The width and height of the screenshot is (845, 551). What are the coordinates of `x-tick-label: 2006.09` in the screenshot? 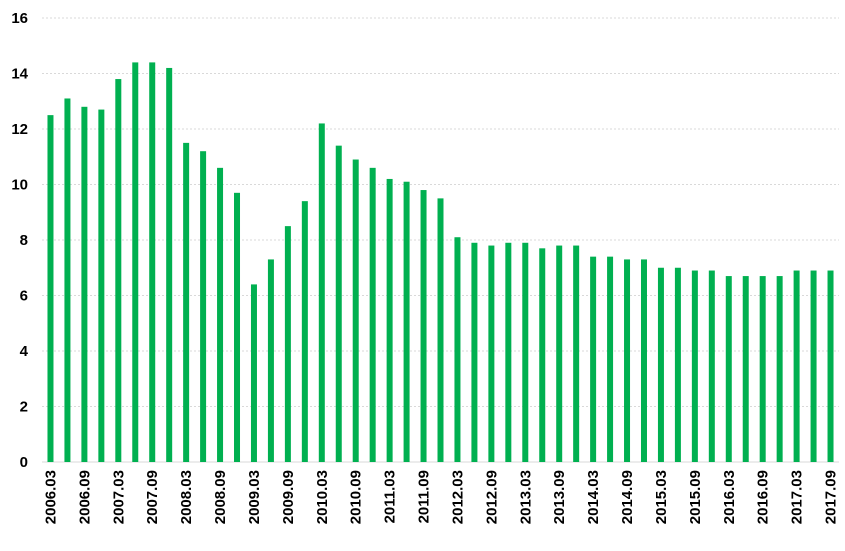 It's located at (84, 497).